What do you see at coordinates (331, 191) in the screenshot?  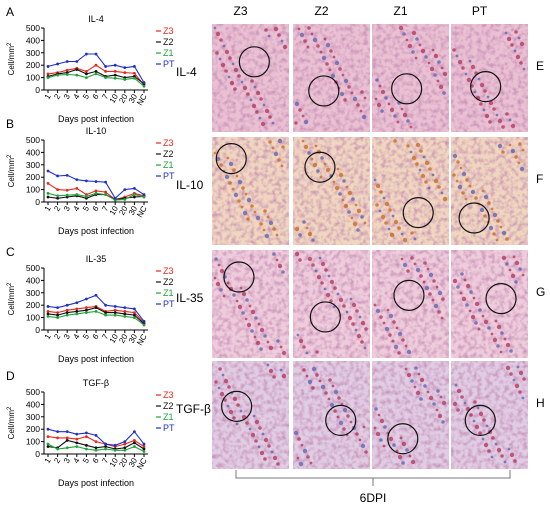 I see `micrograph-texture` at bounding box center [331, 191].